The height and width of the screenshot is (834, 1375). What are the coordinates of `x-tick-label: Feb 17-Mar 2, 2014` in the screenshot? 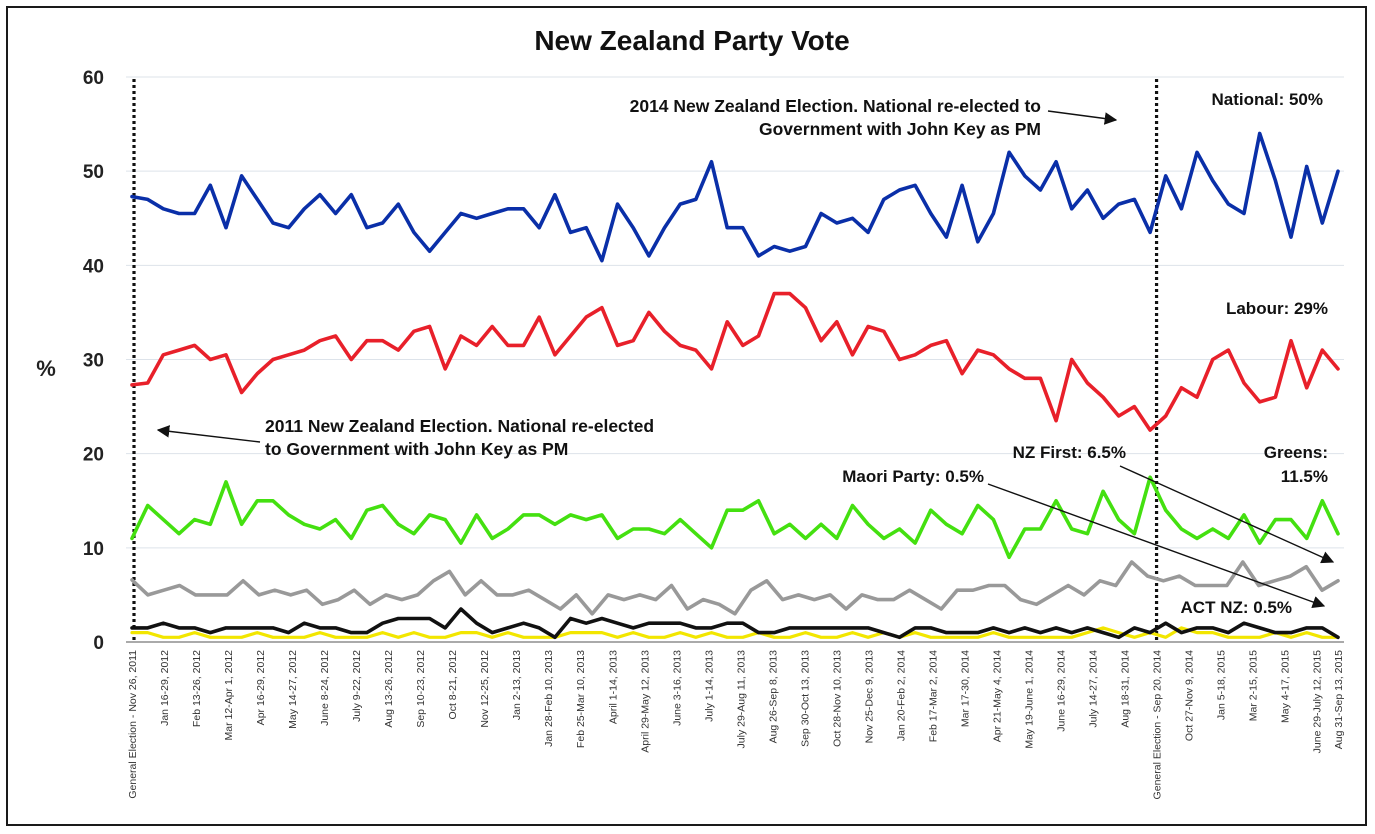 It's located at (933, 696).